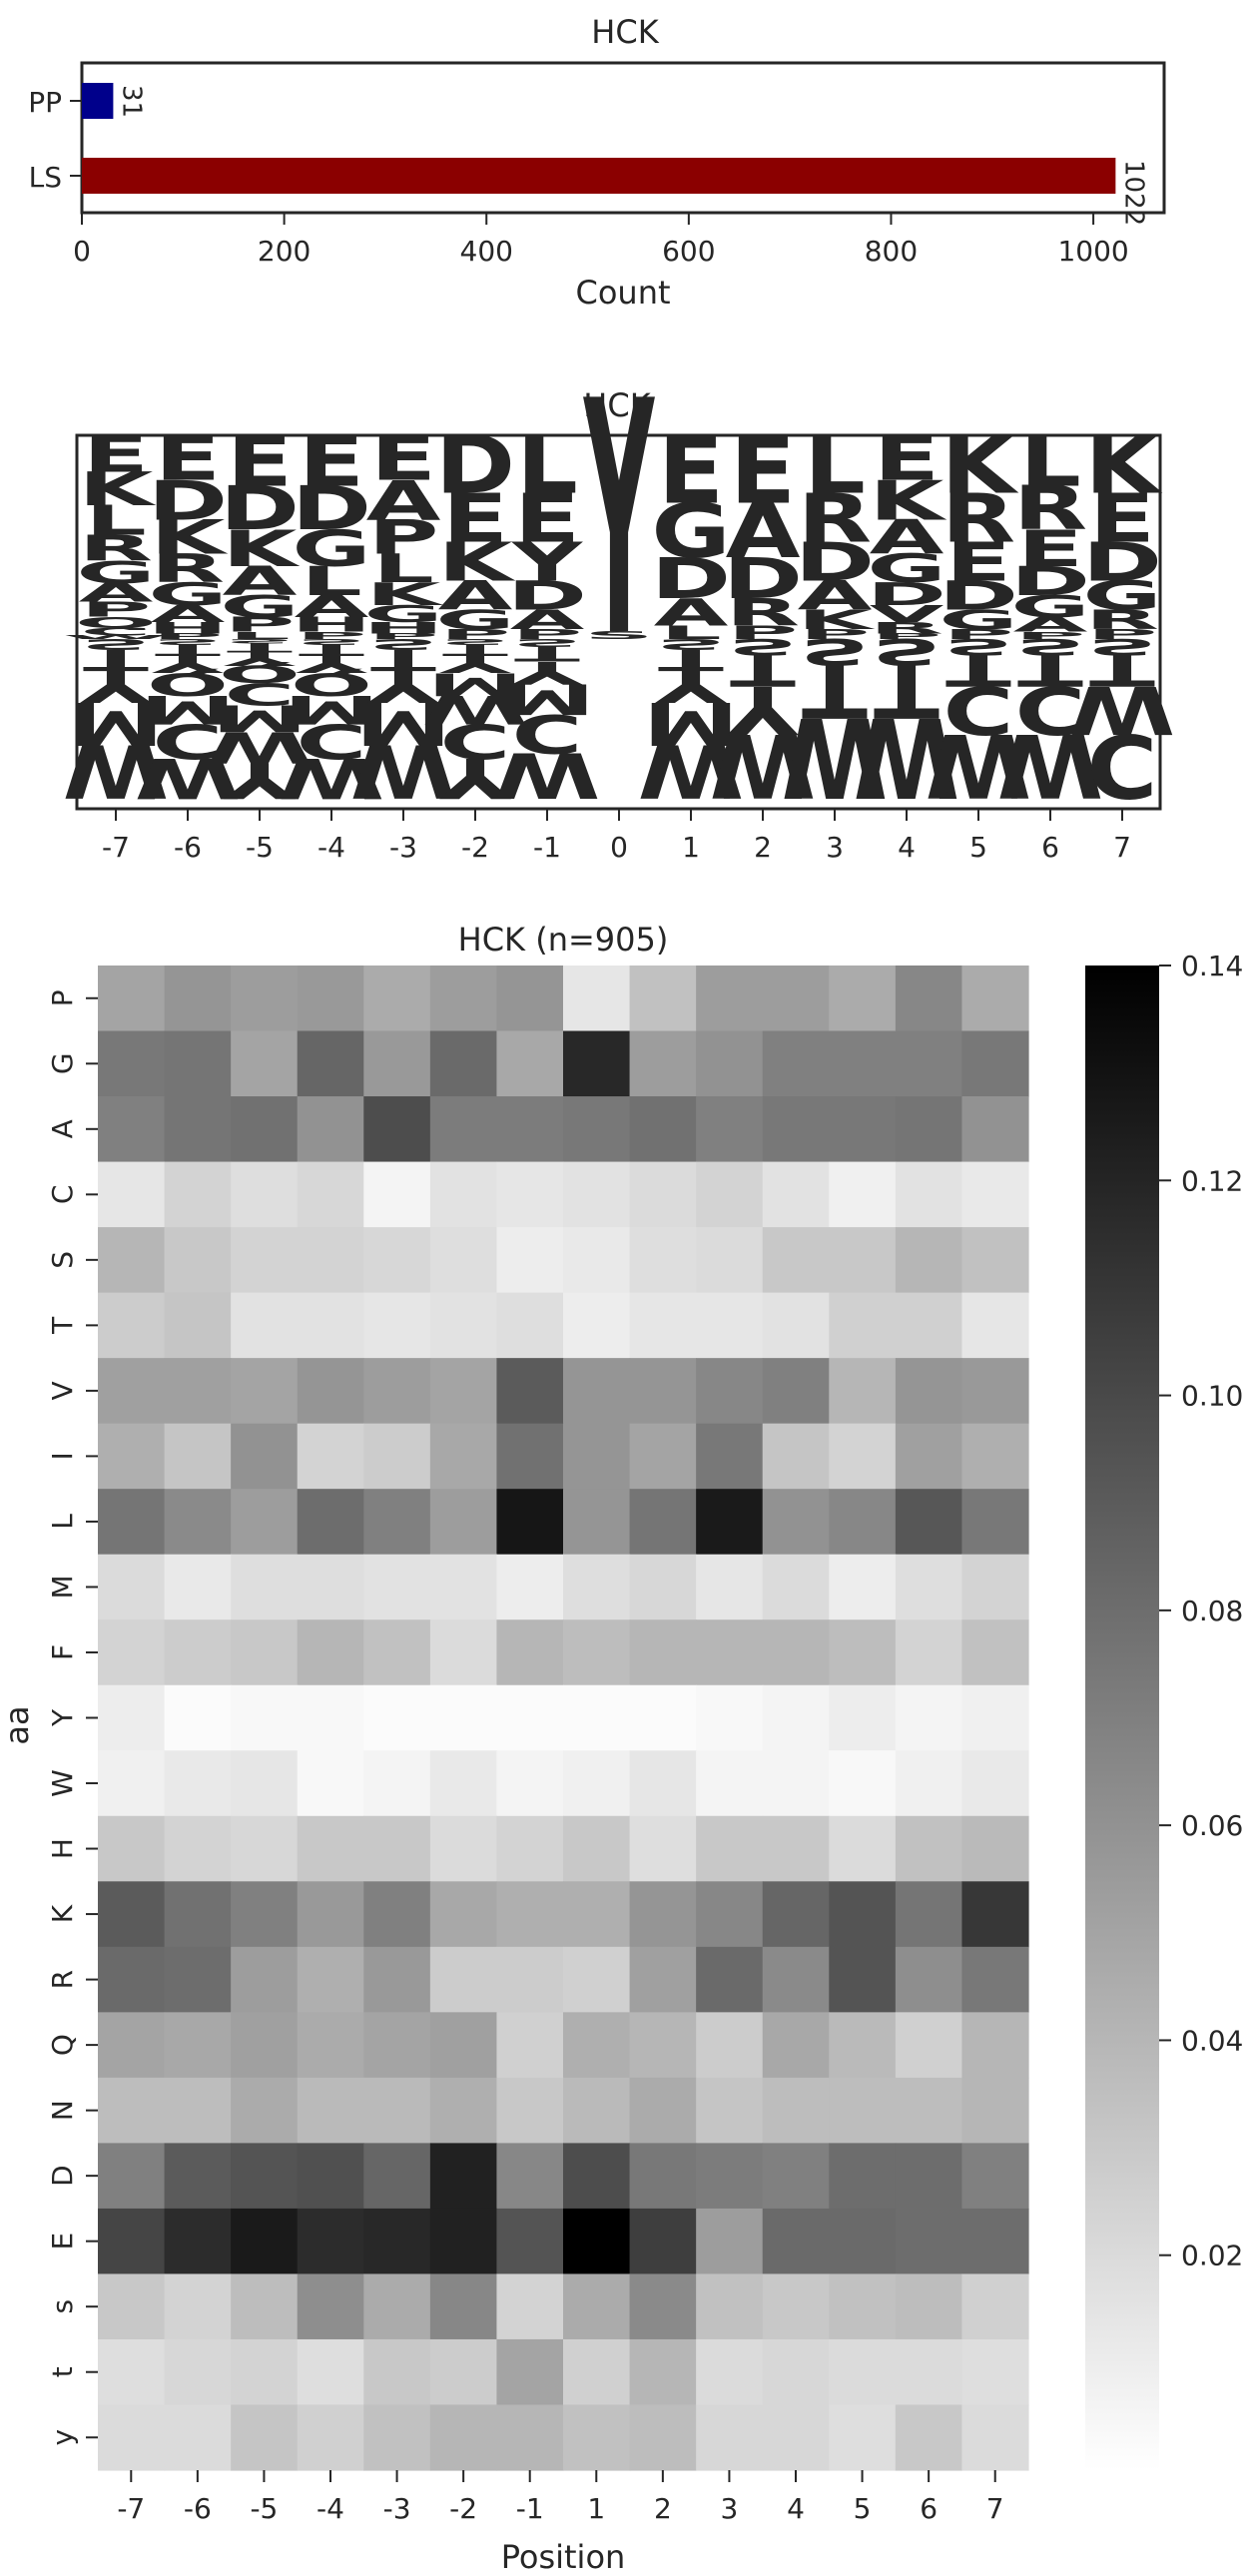 Image resolution: width=1255 pixels, height=2576 pixels. What do you see at coordinates (188, 684) in the screenshot?
I see `logo-letter: Q` at bounding box center [188, 684].